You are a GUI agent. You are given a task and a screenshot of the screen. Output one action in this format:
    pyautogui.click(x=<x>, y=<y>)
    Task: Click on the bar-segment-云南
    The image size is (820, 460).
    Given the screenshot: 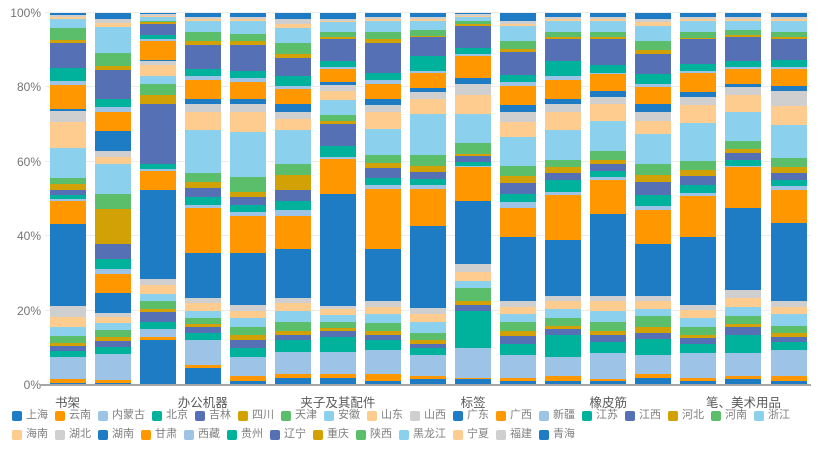 What is the action you would take?
    pyautogui.click(x=653, y=375)
    